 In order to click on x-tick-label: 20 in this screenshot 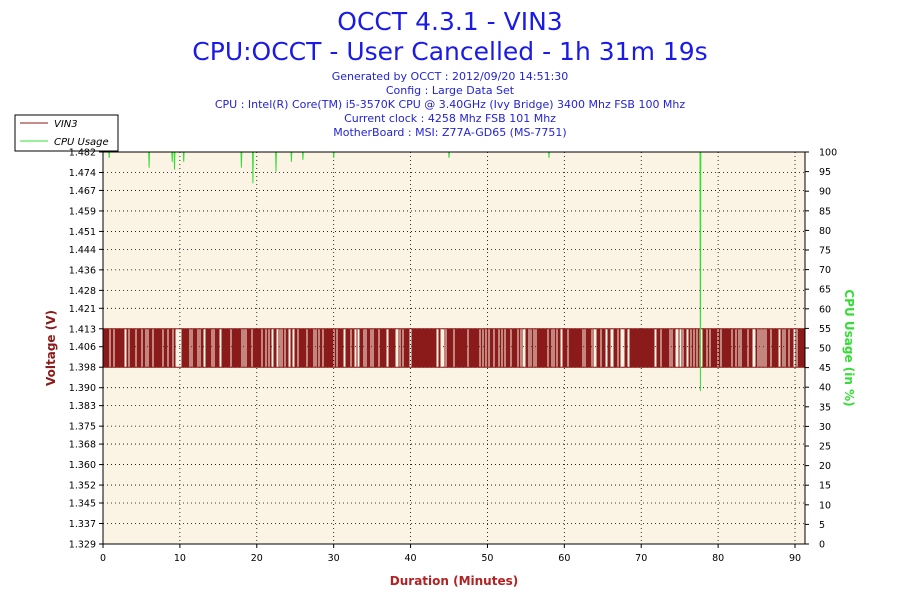, I will do `click(257, 558)`.